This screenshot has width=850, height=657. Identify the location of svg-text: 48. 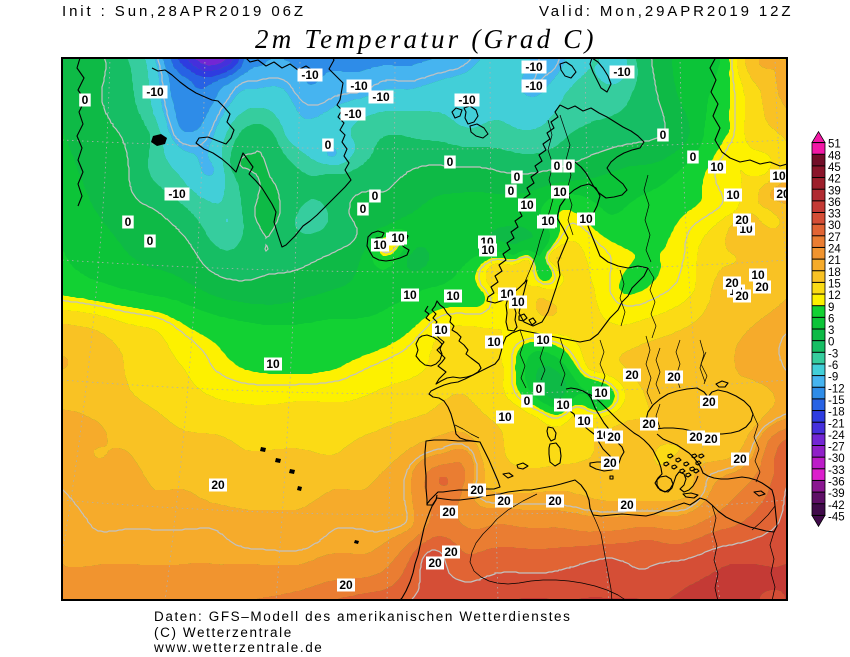
(834, 156).